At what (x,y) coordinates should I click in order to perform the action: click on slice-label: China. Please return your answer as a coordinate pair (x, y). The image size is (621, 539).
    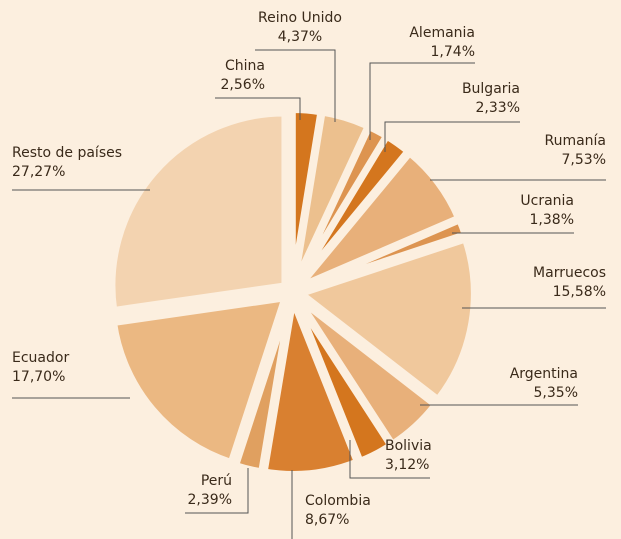
    Looking at the image, I should click on (245, 66).